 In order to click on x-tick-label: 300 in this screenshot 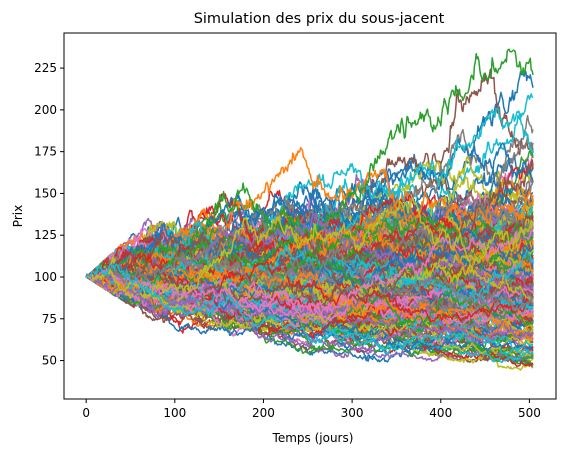, I will do `click(352, 413)`.